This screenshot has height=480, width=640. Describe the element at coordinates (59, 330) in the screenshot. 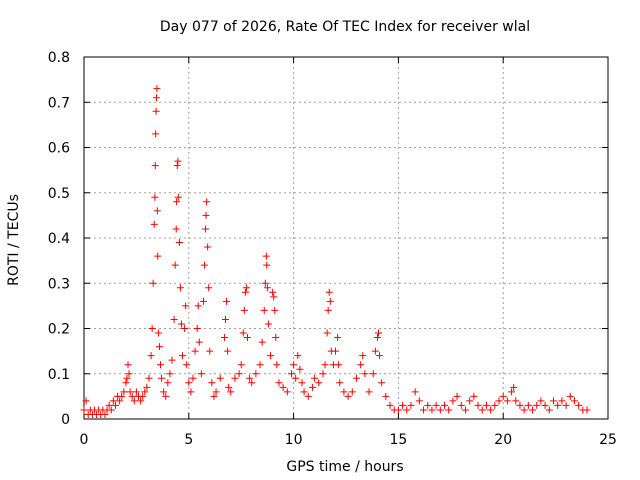

I see `y-tick-label: 0.2` at that location.